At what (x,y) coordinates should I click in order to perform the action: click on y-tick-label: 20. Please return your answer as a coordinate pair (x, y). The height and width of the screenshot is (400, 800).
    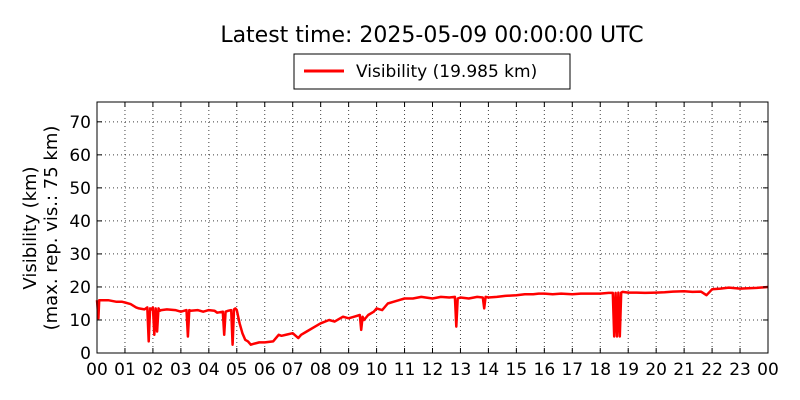
    Looking at the image, I should click on (80, 288).